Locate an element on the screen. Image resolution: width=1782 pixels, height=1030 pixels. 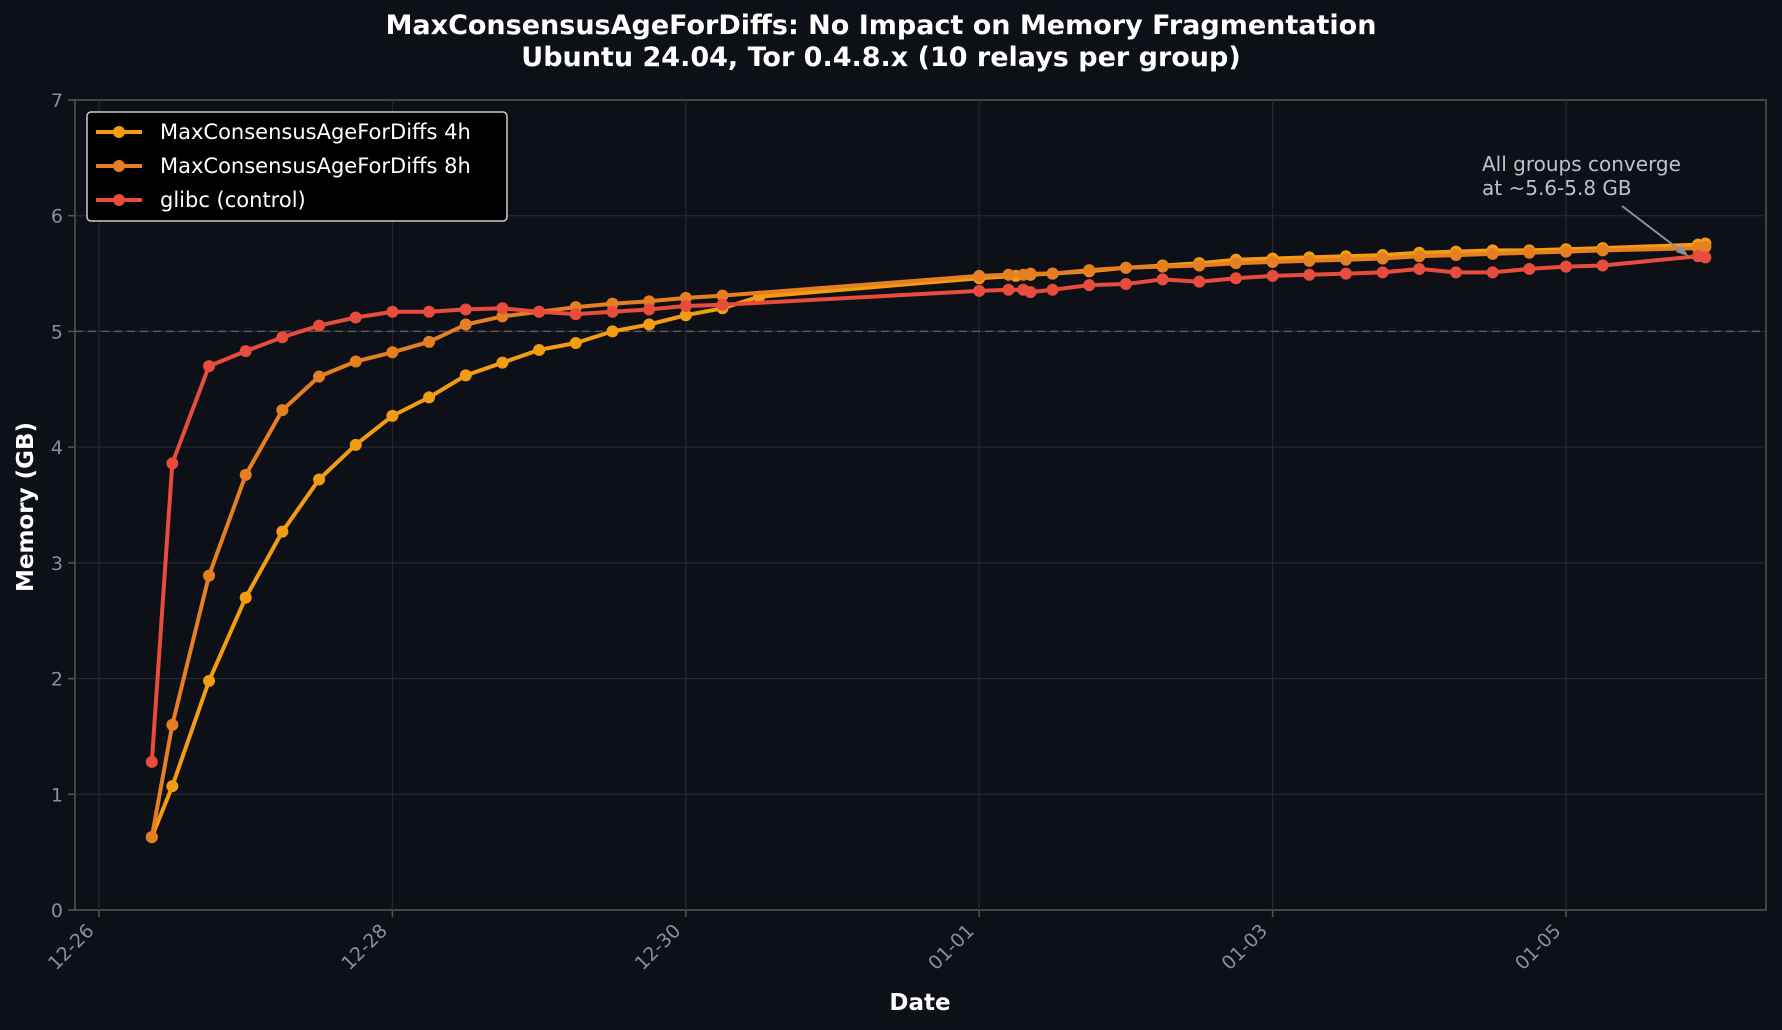
annotation-arrow is located at coordinates (1653, 230).